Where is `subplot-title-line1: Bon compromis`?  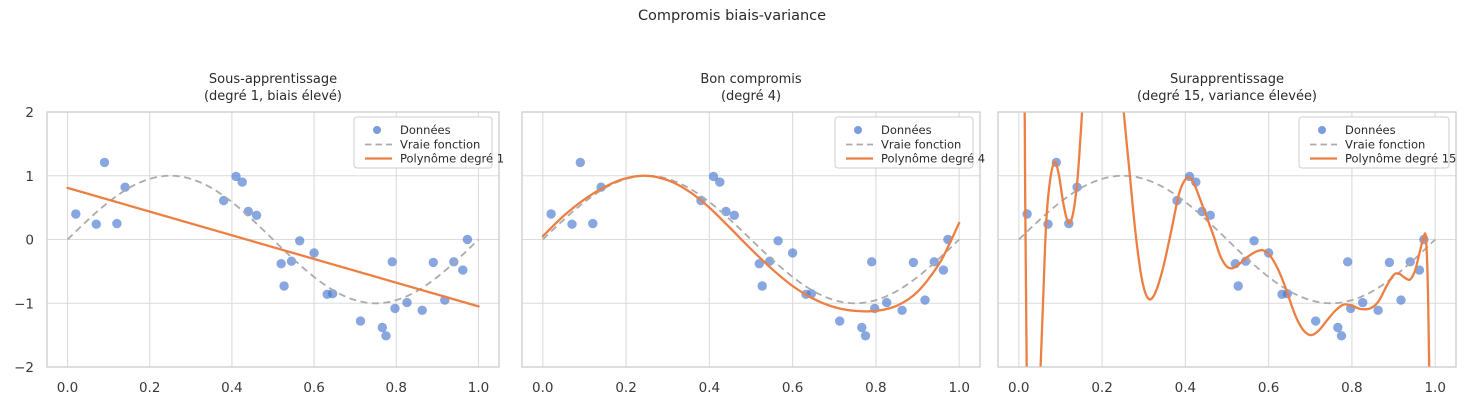
subplot-title-line1: Bon compromis is located at coordinates (751, 79).